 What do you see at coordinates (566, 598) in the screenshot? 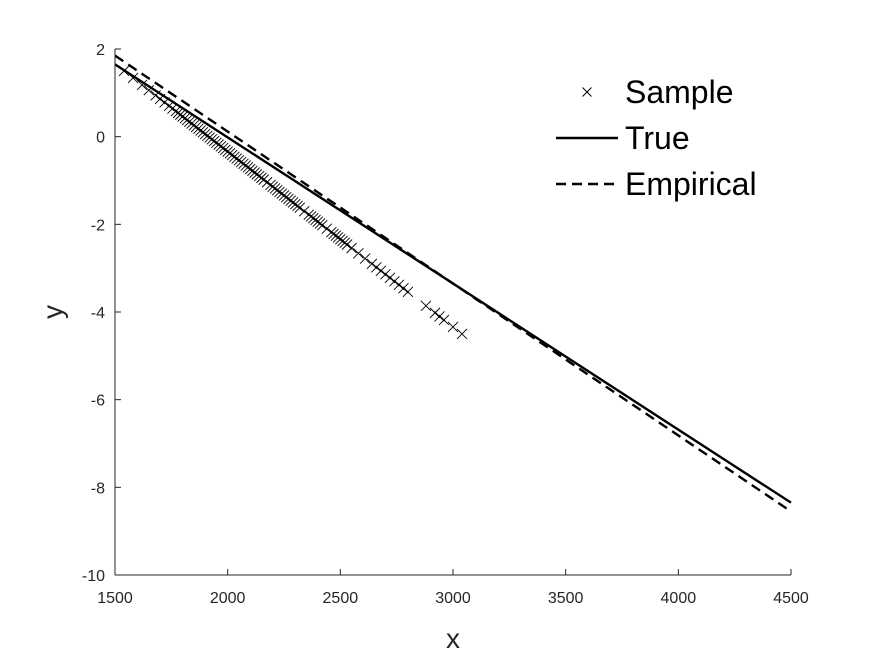
I see `x-tick-label: 3500` at bounding box center [566, 598].